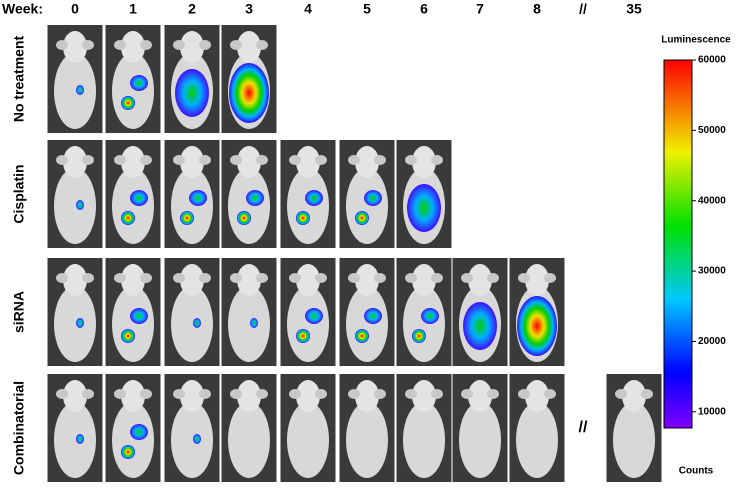  Describe the element at coordinates (583, 427) in the screenshot. I see `break-marker: //` at that location.